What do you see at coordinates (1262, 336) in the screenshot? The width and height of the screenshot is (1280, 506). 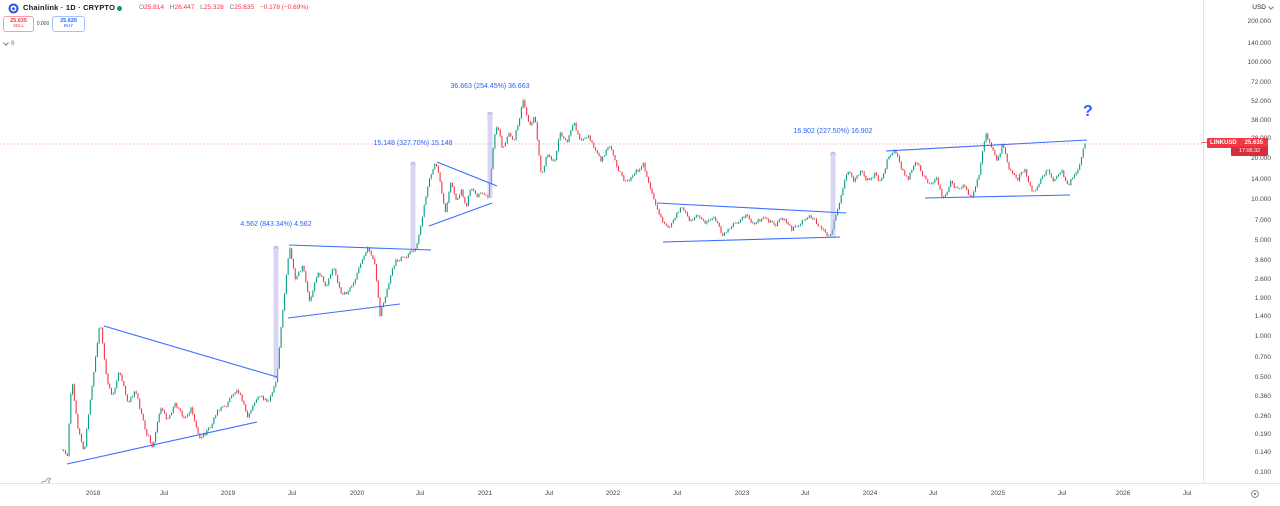 I see `price-tick: 1.000` at bounding box center [1262, 336].